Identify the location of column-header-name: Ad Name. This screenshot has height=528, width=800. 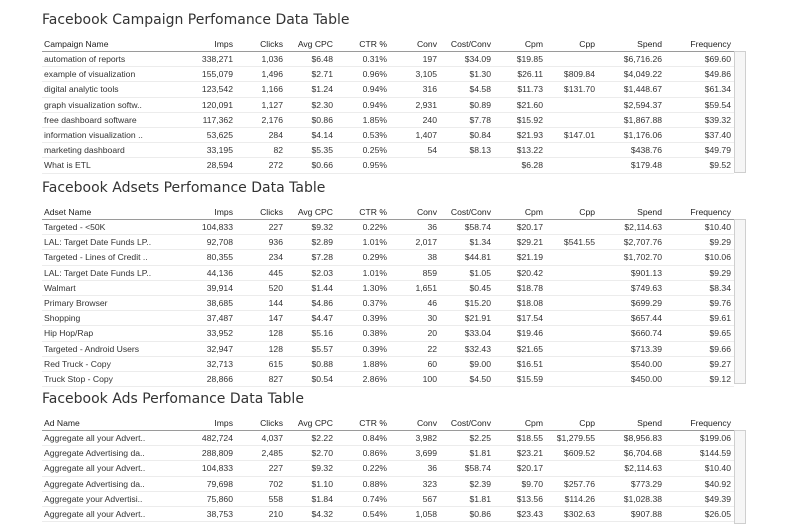
(106, 423).